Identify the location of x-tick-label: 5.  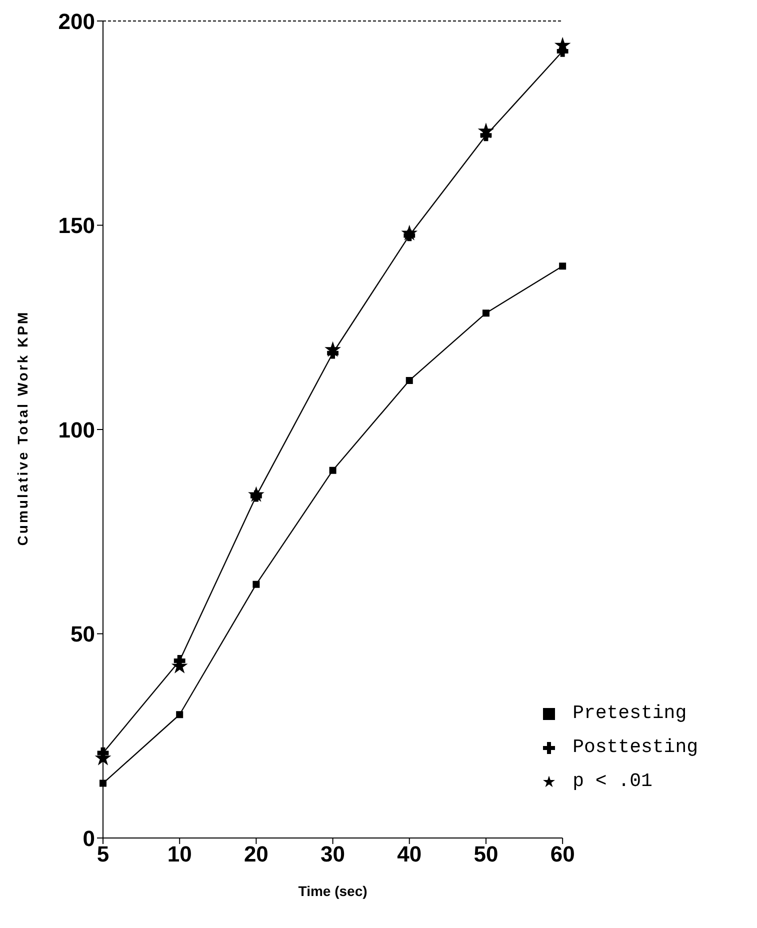
(103, 854).